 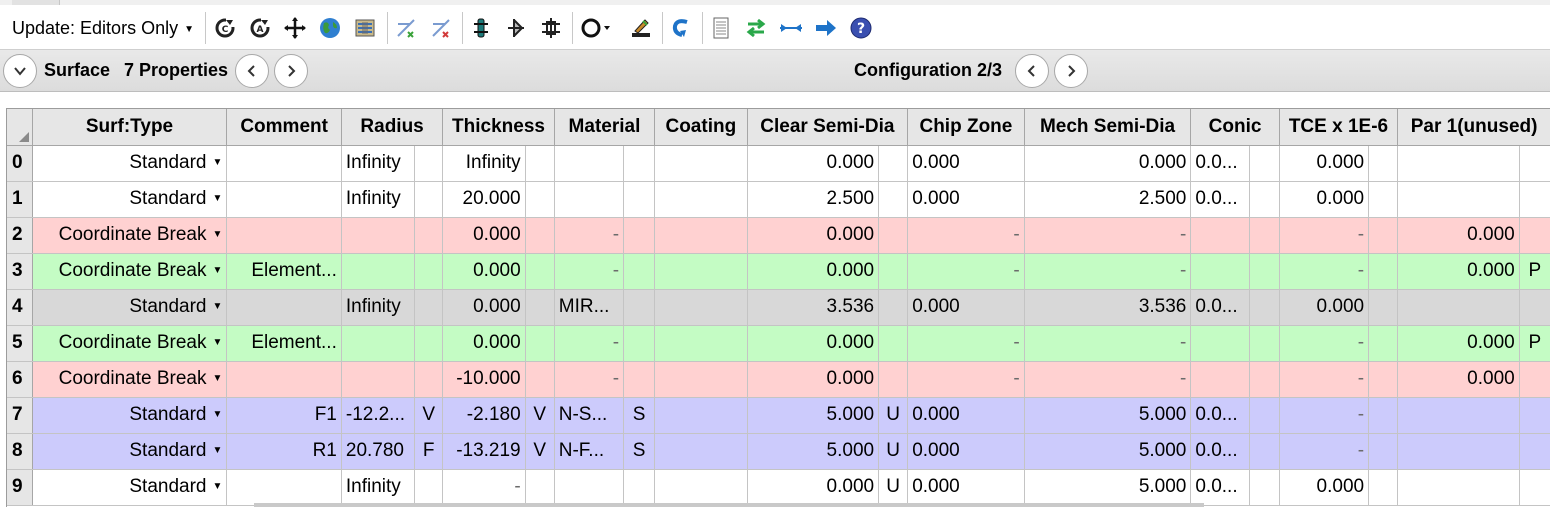 What do you see at coordinates (1108, 127) in the screenshot?
I see `column-header: Mech Semi-Dia` at bounding box center [1108, 127].